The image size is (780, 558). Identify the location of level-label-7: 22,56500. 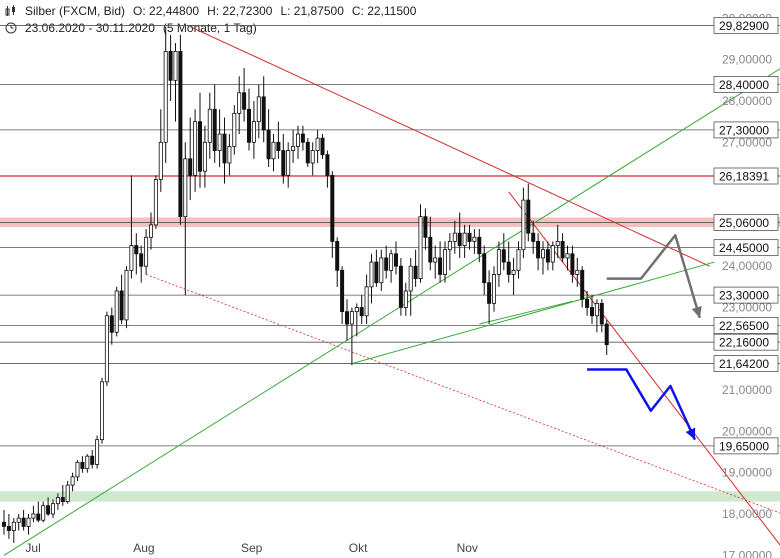
(744, 326).